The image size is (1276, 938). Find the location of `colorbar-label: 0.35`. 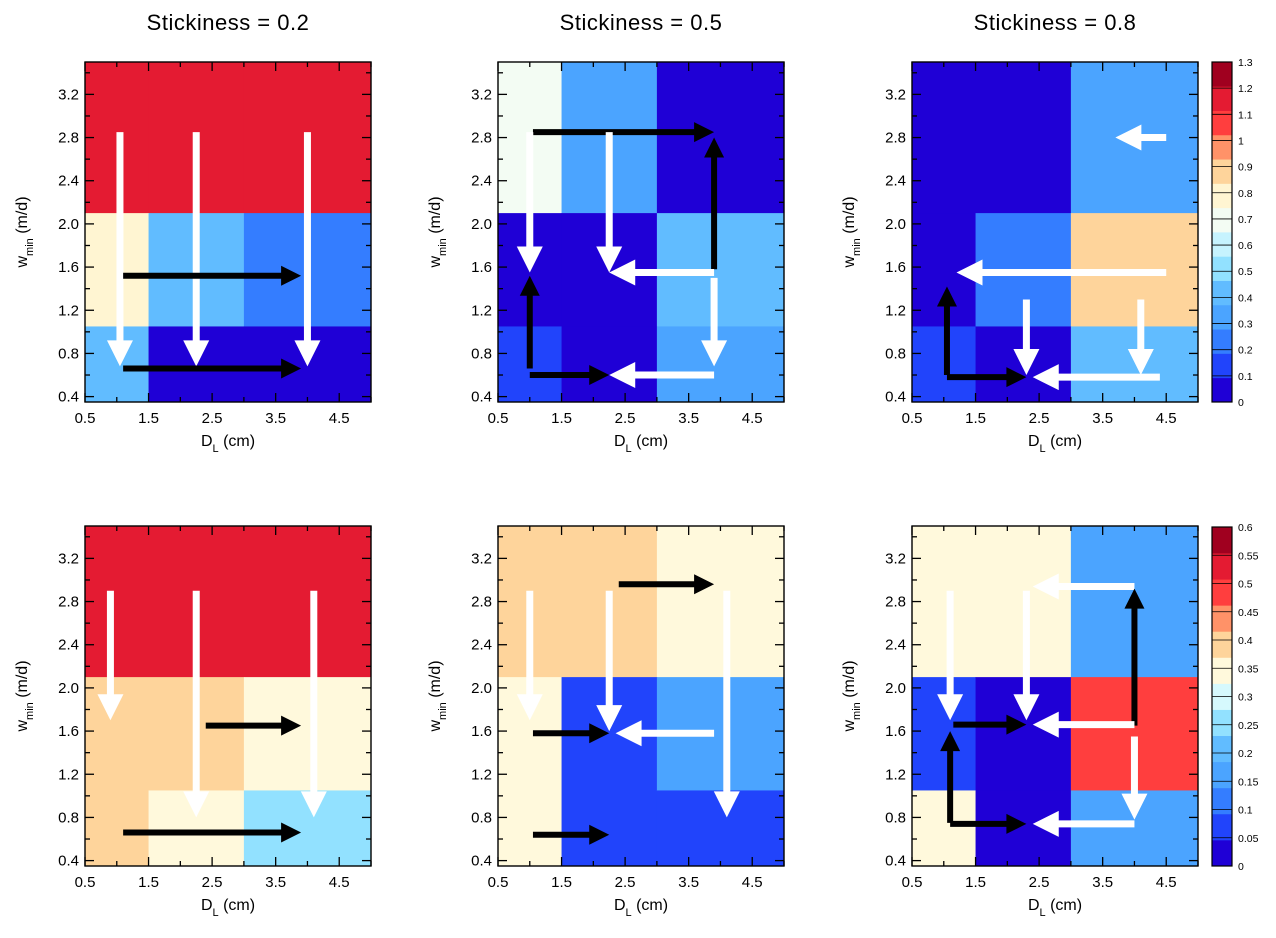

colorbar-label: 0.35 is located at coordinates (1248, 669).